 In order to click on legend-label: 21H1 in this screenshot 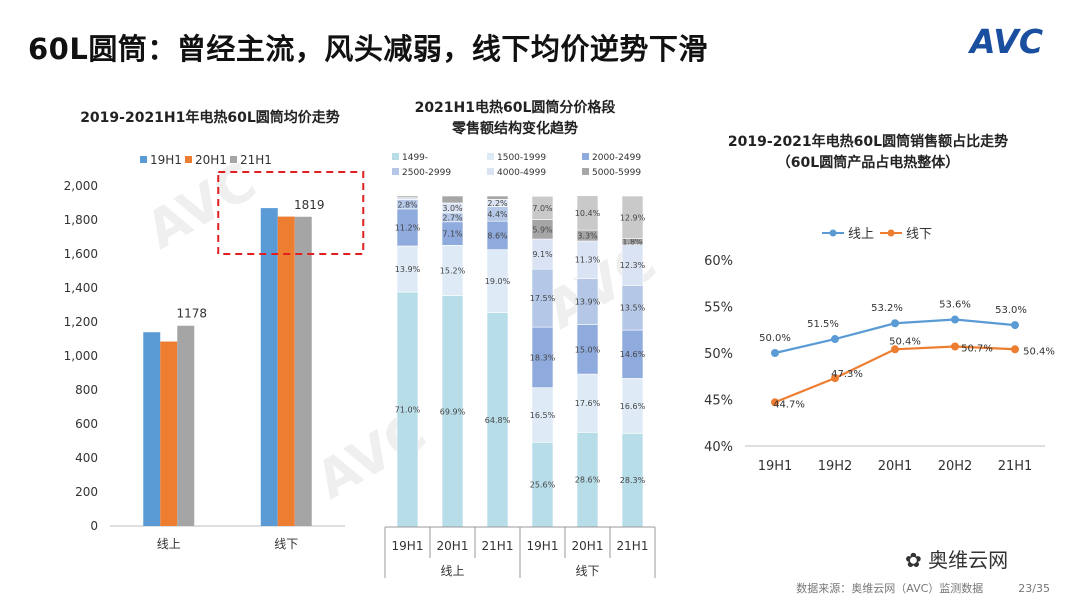, I will do `click(256, 160)`.